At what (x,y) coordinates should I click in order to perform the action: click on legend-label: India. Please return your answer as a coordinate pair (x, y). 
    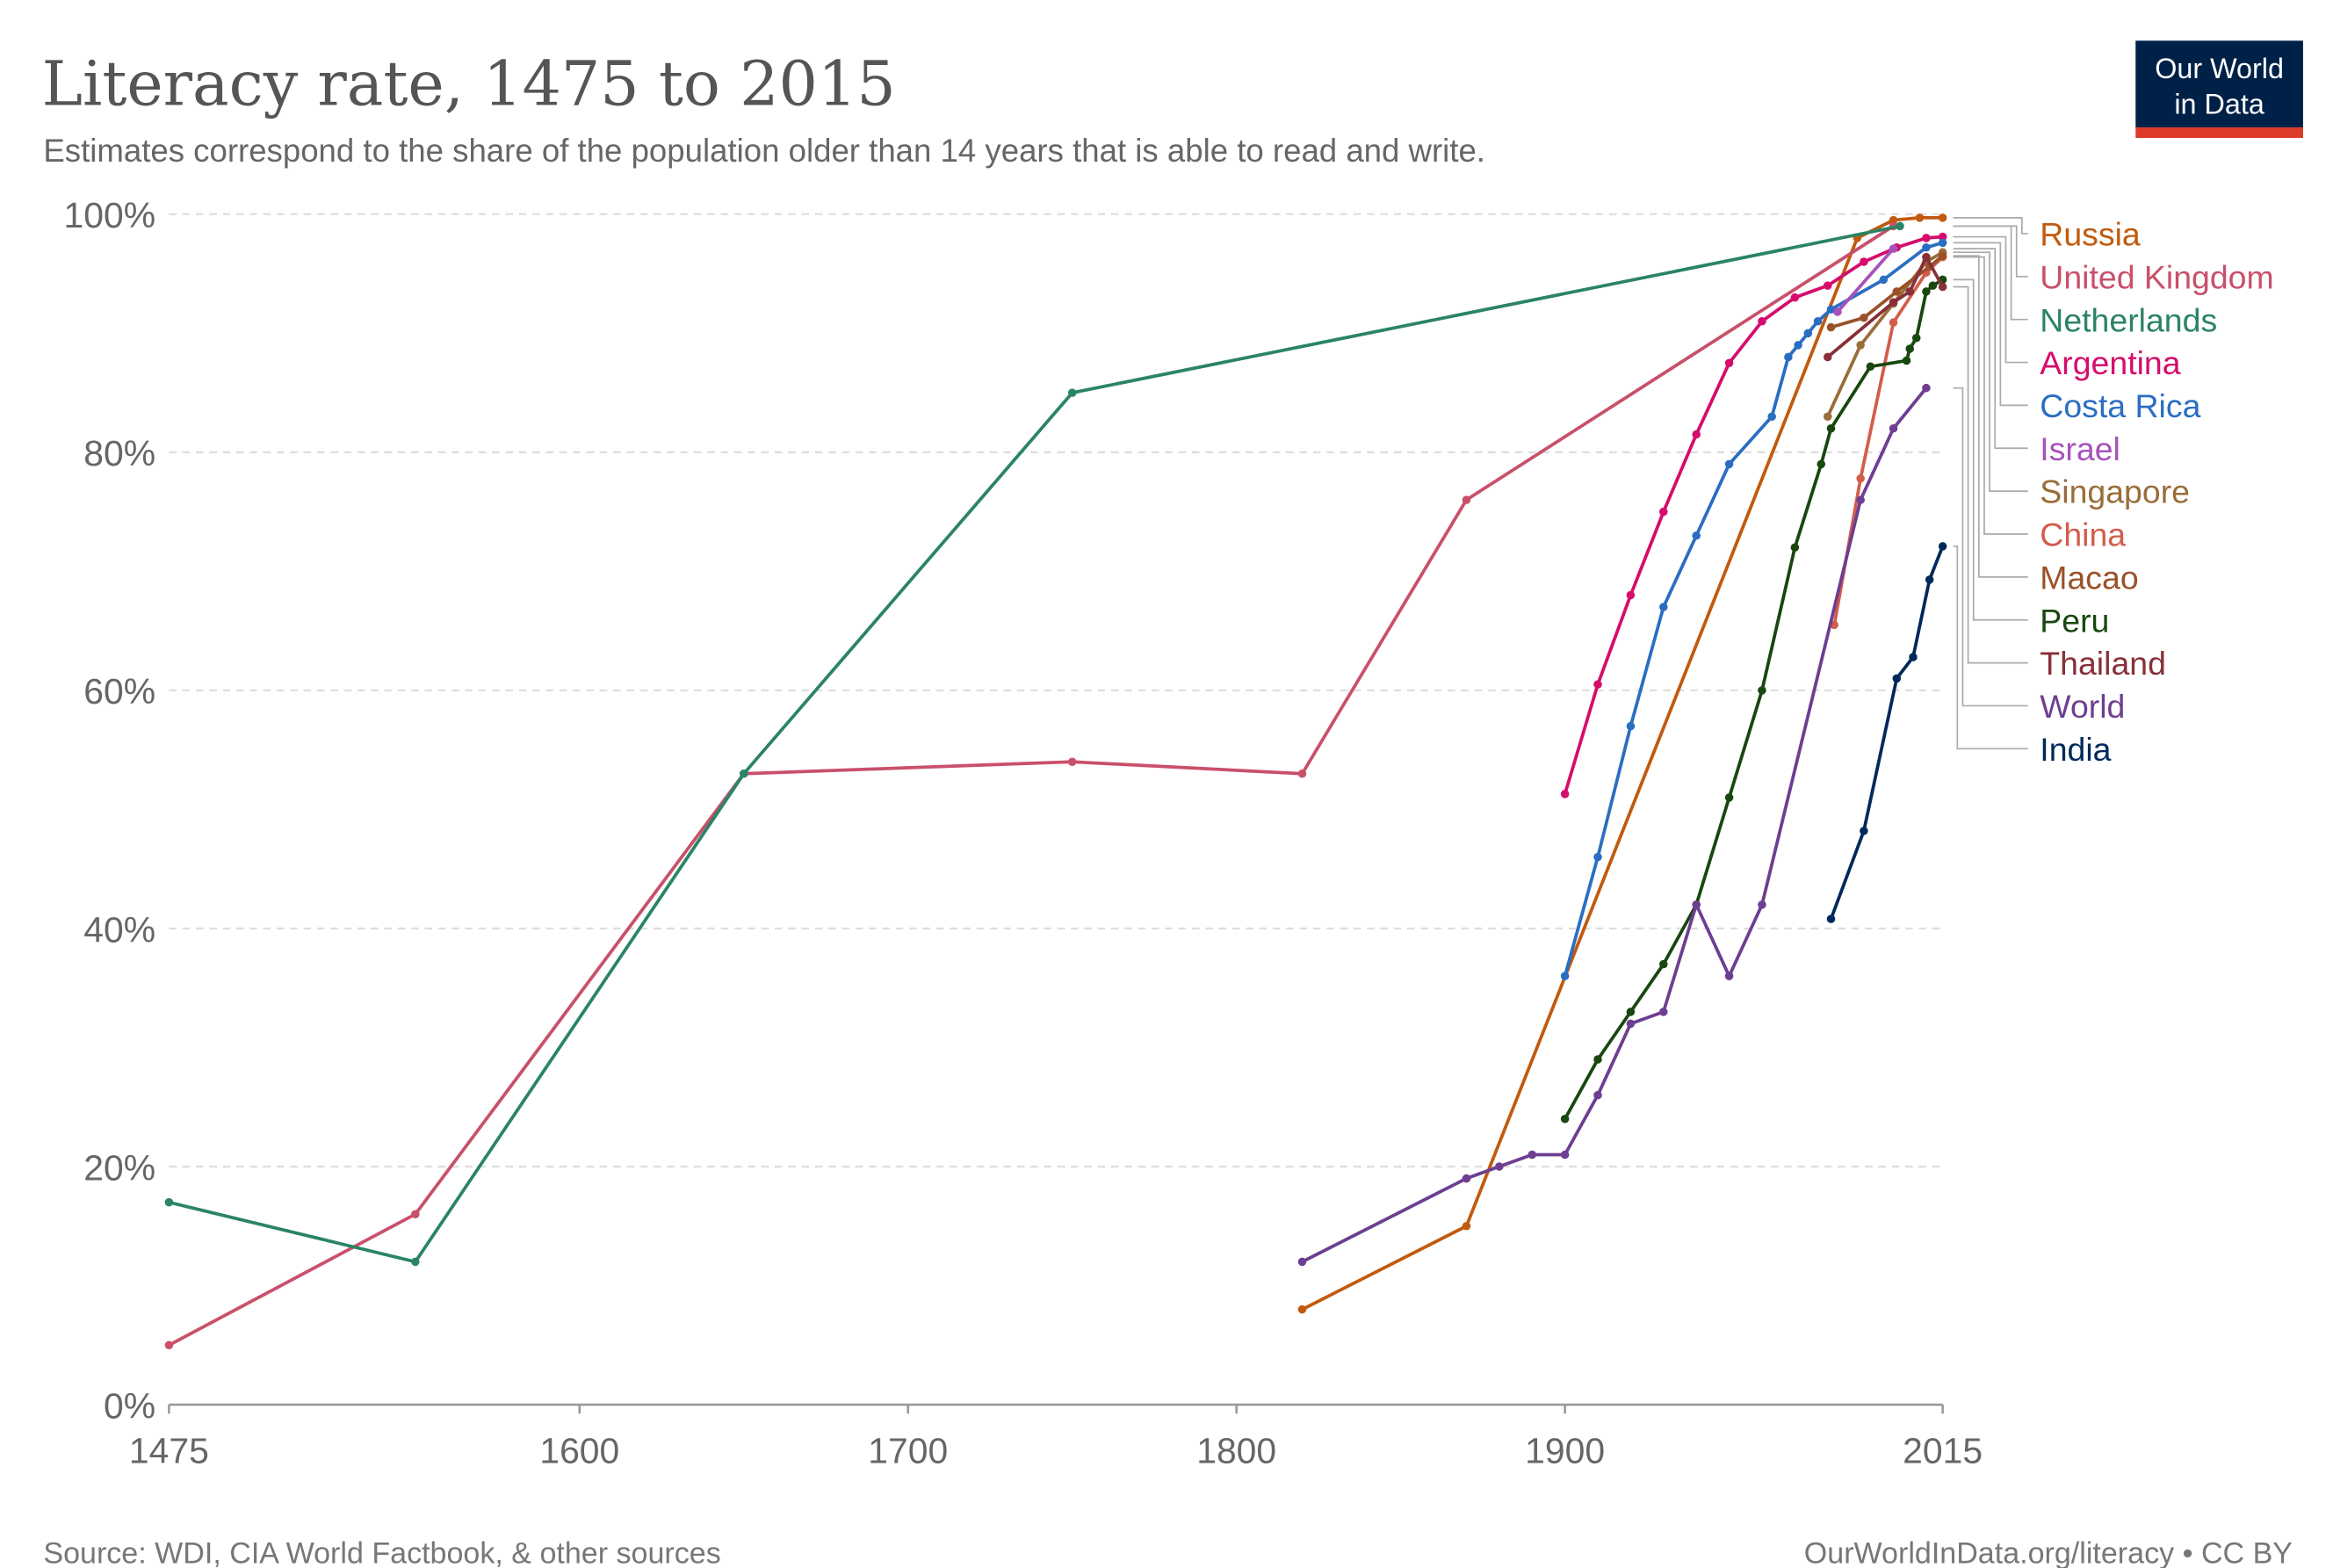
    Looking at the image, I should click on (2076, 749).